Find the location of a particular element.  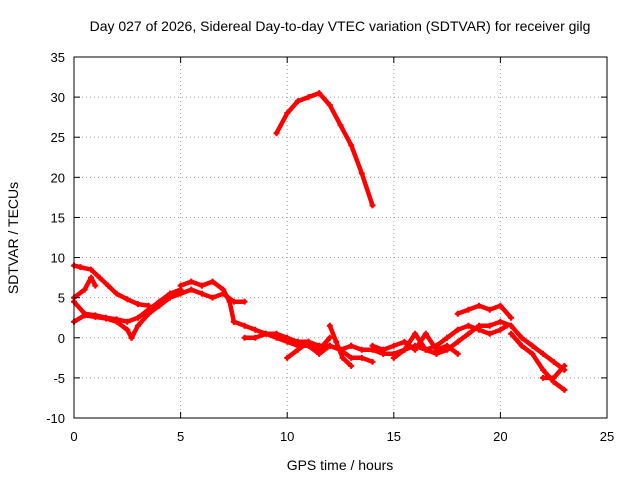

series-sat-o is located at coordinates (537, 348).